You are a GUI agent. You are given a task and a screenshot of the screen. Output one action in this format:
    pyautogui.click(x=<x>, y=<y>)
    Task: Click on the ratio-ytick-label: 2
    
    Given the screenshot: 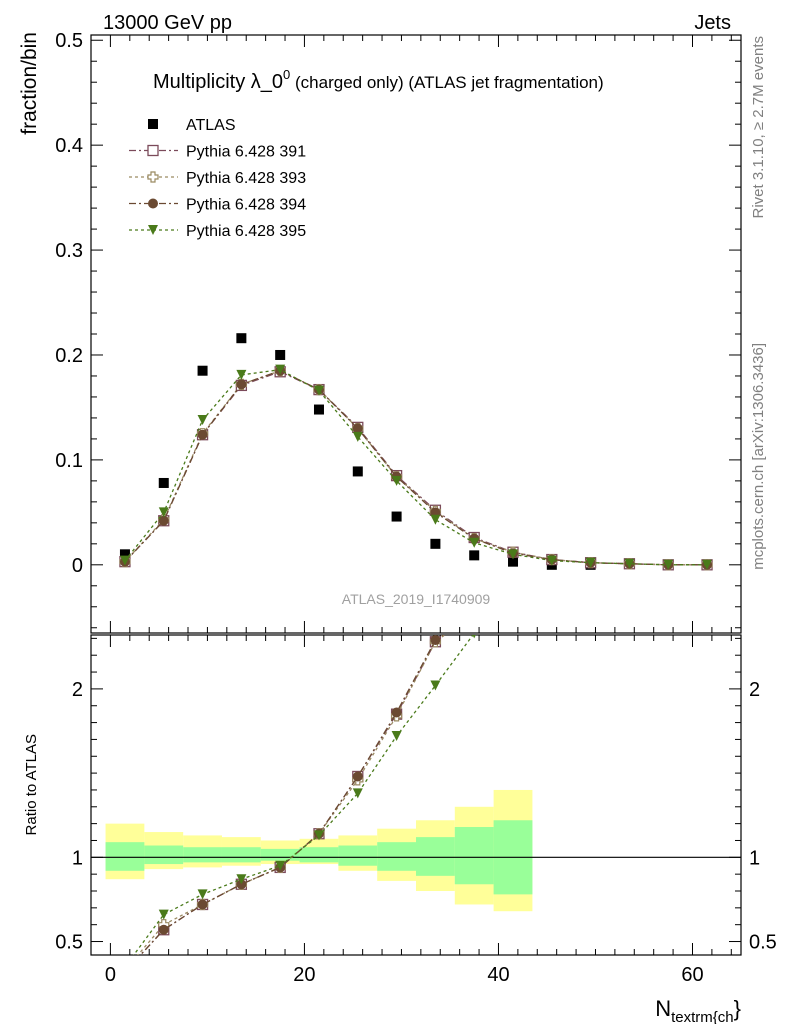 What is the action you would take?
    pyautogui.click(x=77, y=690)
    